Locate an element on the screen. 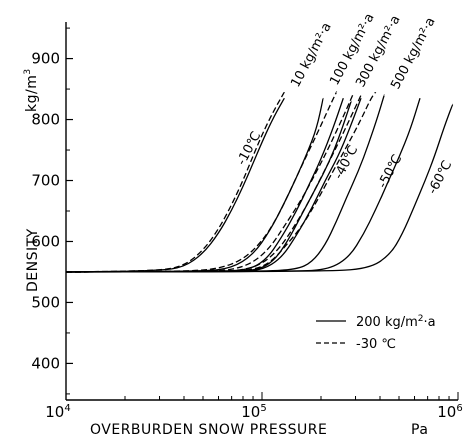 The height and width of the screenshot is (441, 474). label-minus-60c: -60℃ is located at coordinates (440, 177).